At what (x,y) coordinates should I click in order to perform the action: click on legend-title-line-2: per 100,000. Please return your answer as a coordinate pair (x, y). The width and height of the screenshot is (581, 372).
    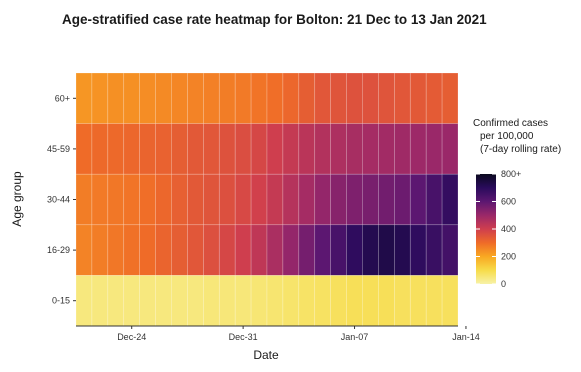
    Looking at the image, I should click on (507, 136).